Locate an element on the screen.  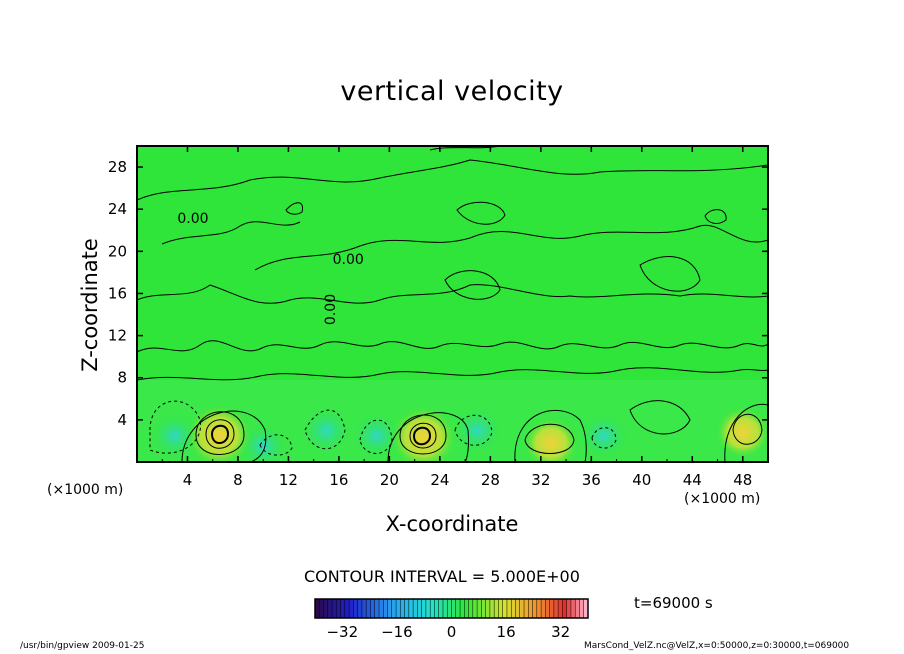
x-tick-label: 12 is located at coordinates (288, 480).